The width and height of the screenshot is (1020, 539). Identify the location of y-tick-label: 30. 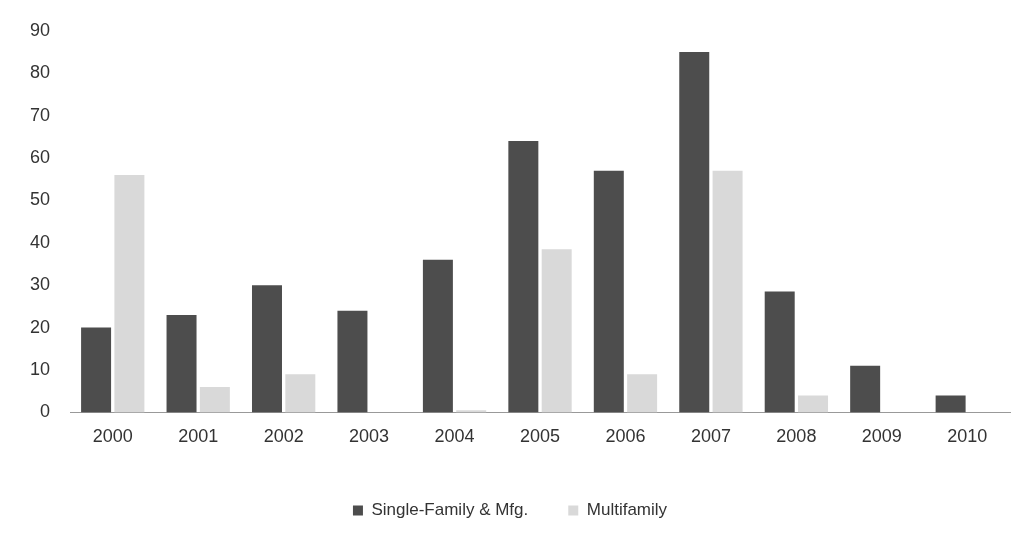
(40, 284).